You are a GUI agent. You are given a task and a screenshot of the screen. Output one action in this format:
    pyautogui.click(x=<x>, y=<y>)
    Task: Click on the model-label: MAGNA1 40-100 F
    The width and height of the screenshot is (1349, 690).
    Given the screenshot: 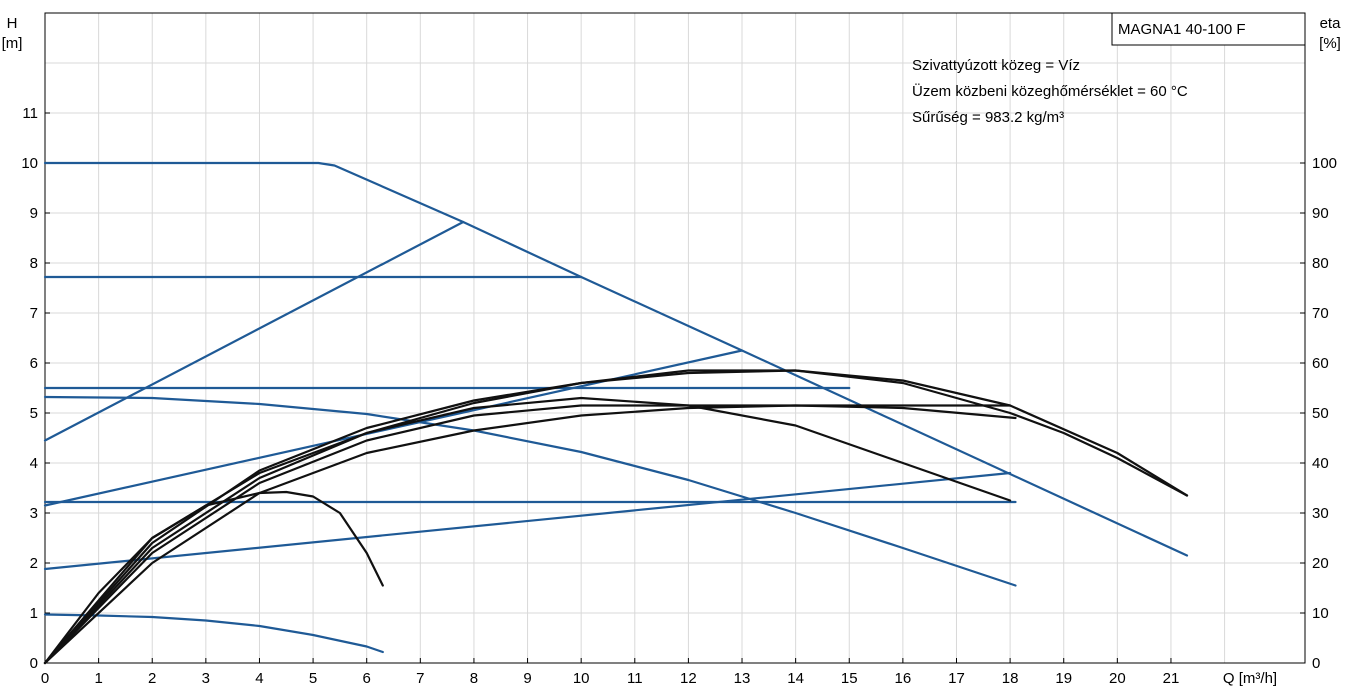 What is the action you would take?
    pyautogui.click(x=1182, y=29)
    